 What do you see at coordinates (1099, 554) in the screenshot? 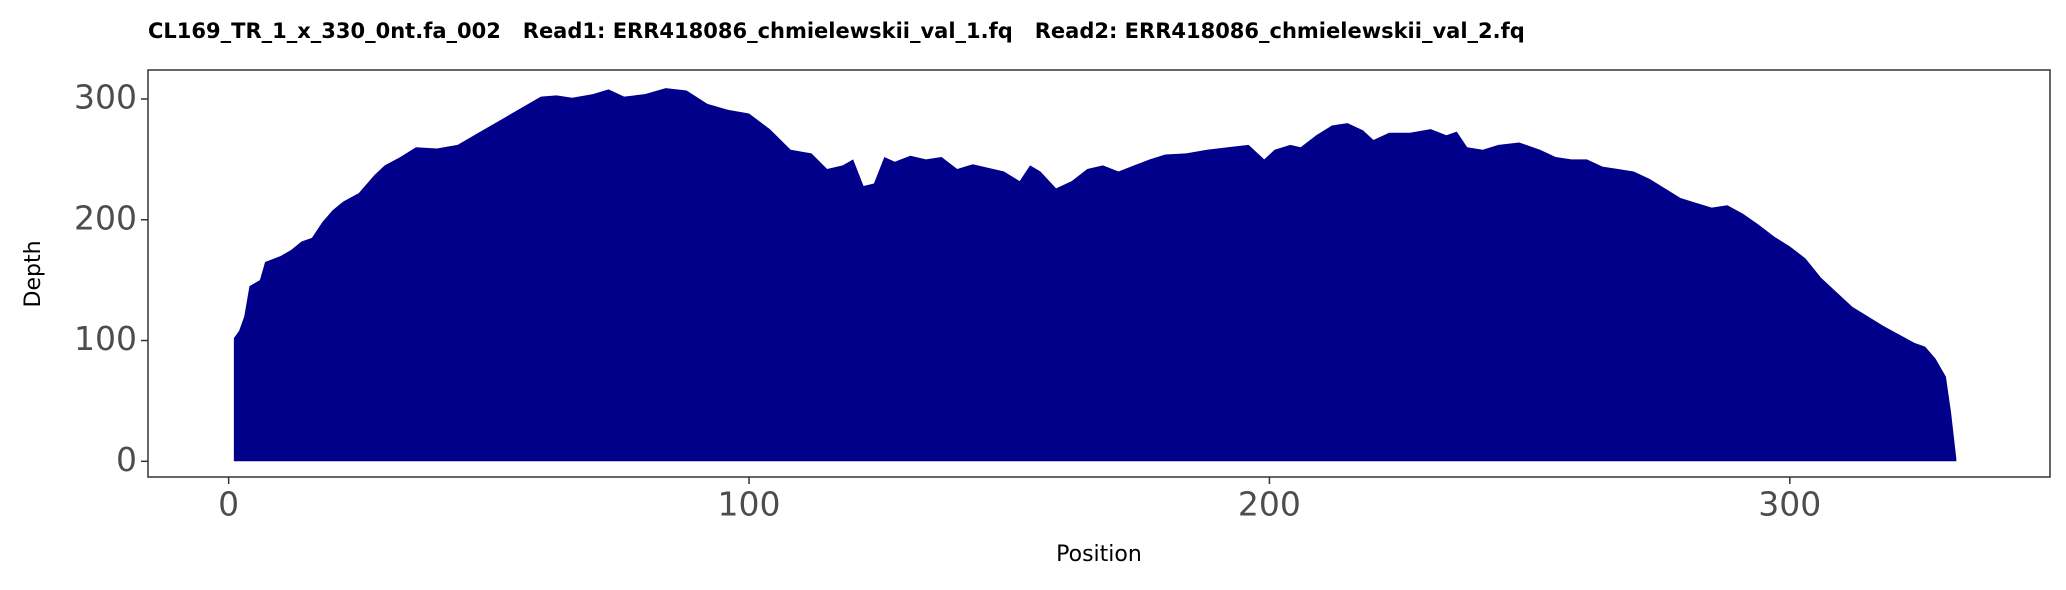
I see `x-axis-title: Position` at bounding box center [1099, 554].